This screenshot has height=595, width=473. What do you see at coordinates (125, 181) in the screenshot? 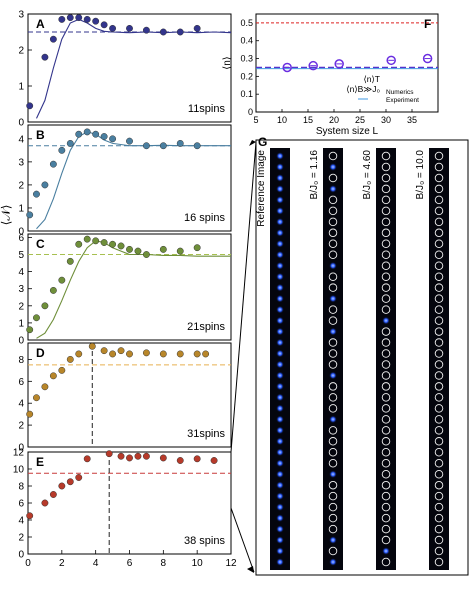
I see `panel-b: 0 1 2 3 4 B 16 spins` at bounding box center [125, 181].